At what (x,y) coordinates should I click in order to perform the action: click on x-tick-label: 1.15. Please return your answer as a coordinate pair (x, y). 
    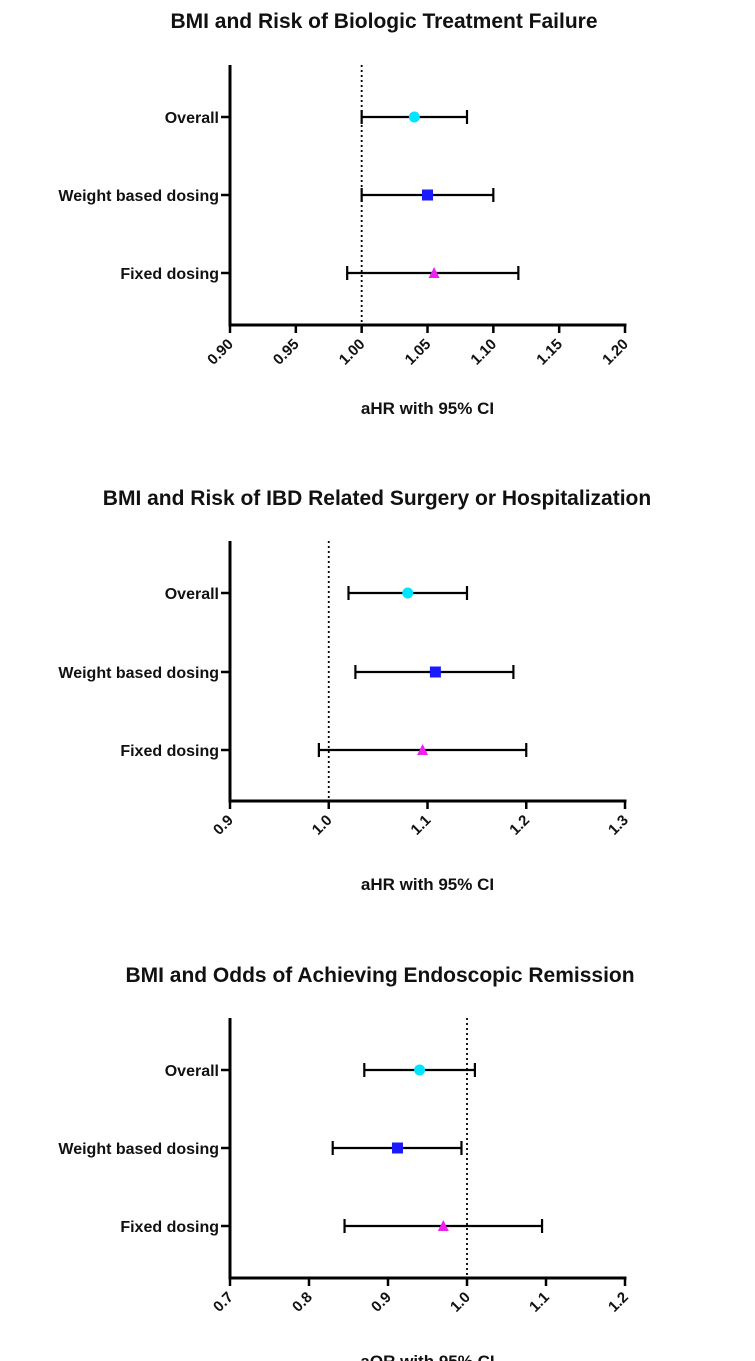
    Looking at the image, I should click on (549, 352).